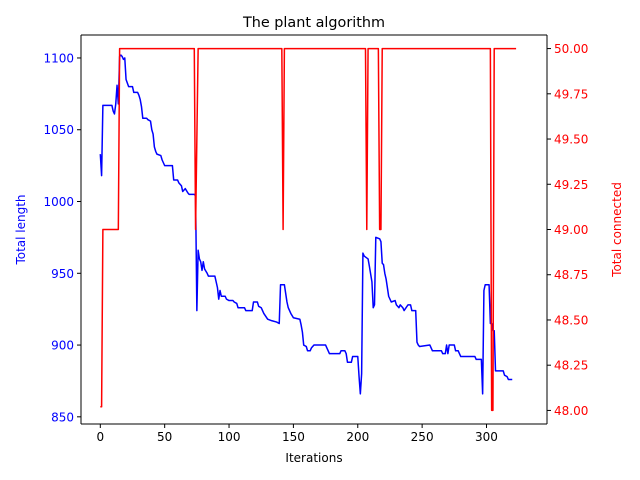 This screenshot has width=640, height=480. I want to click on y-tick-label-right: 49.75, so click(571, 94).